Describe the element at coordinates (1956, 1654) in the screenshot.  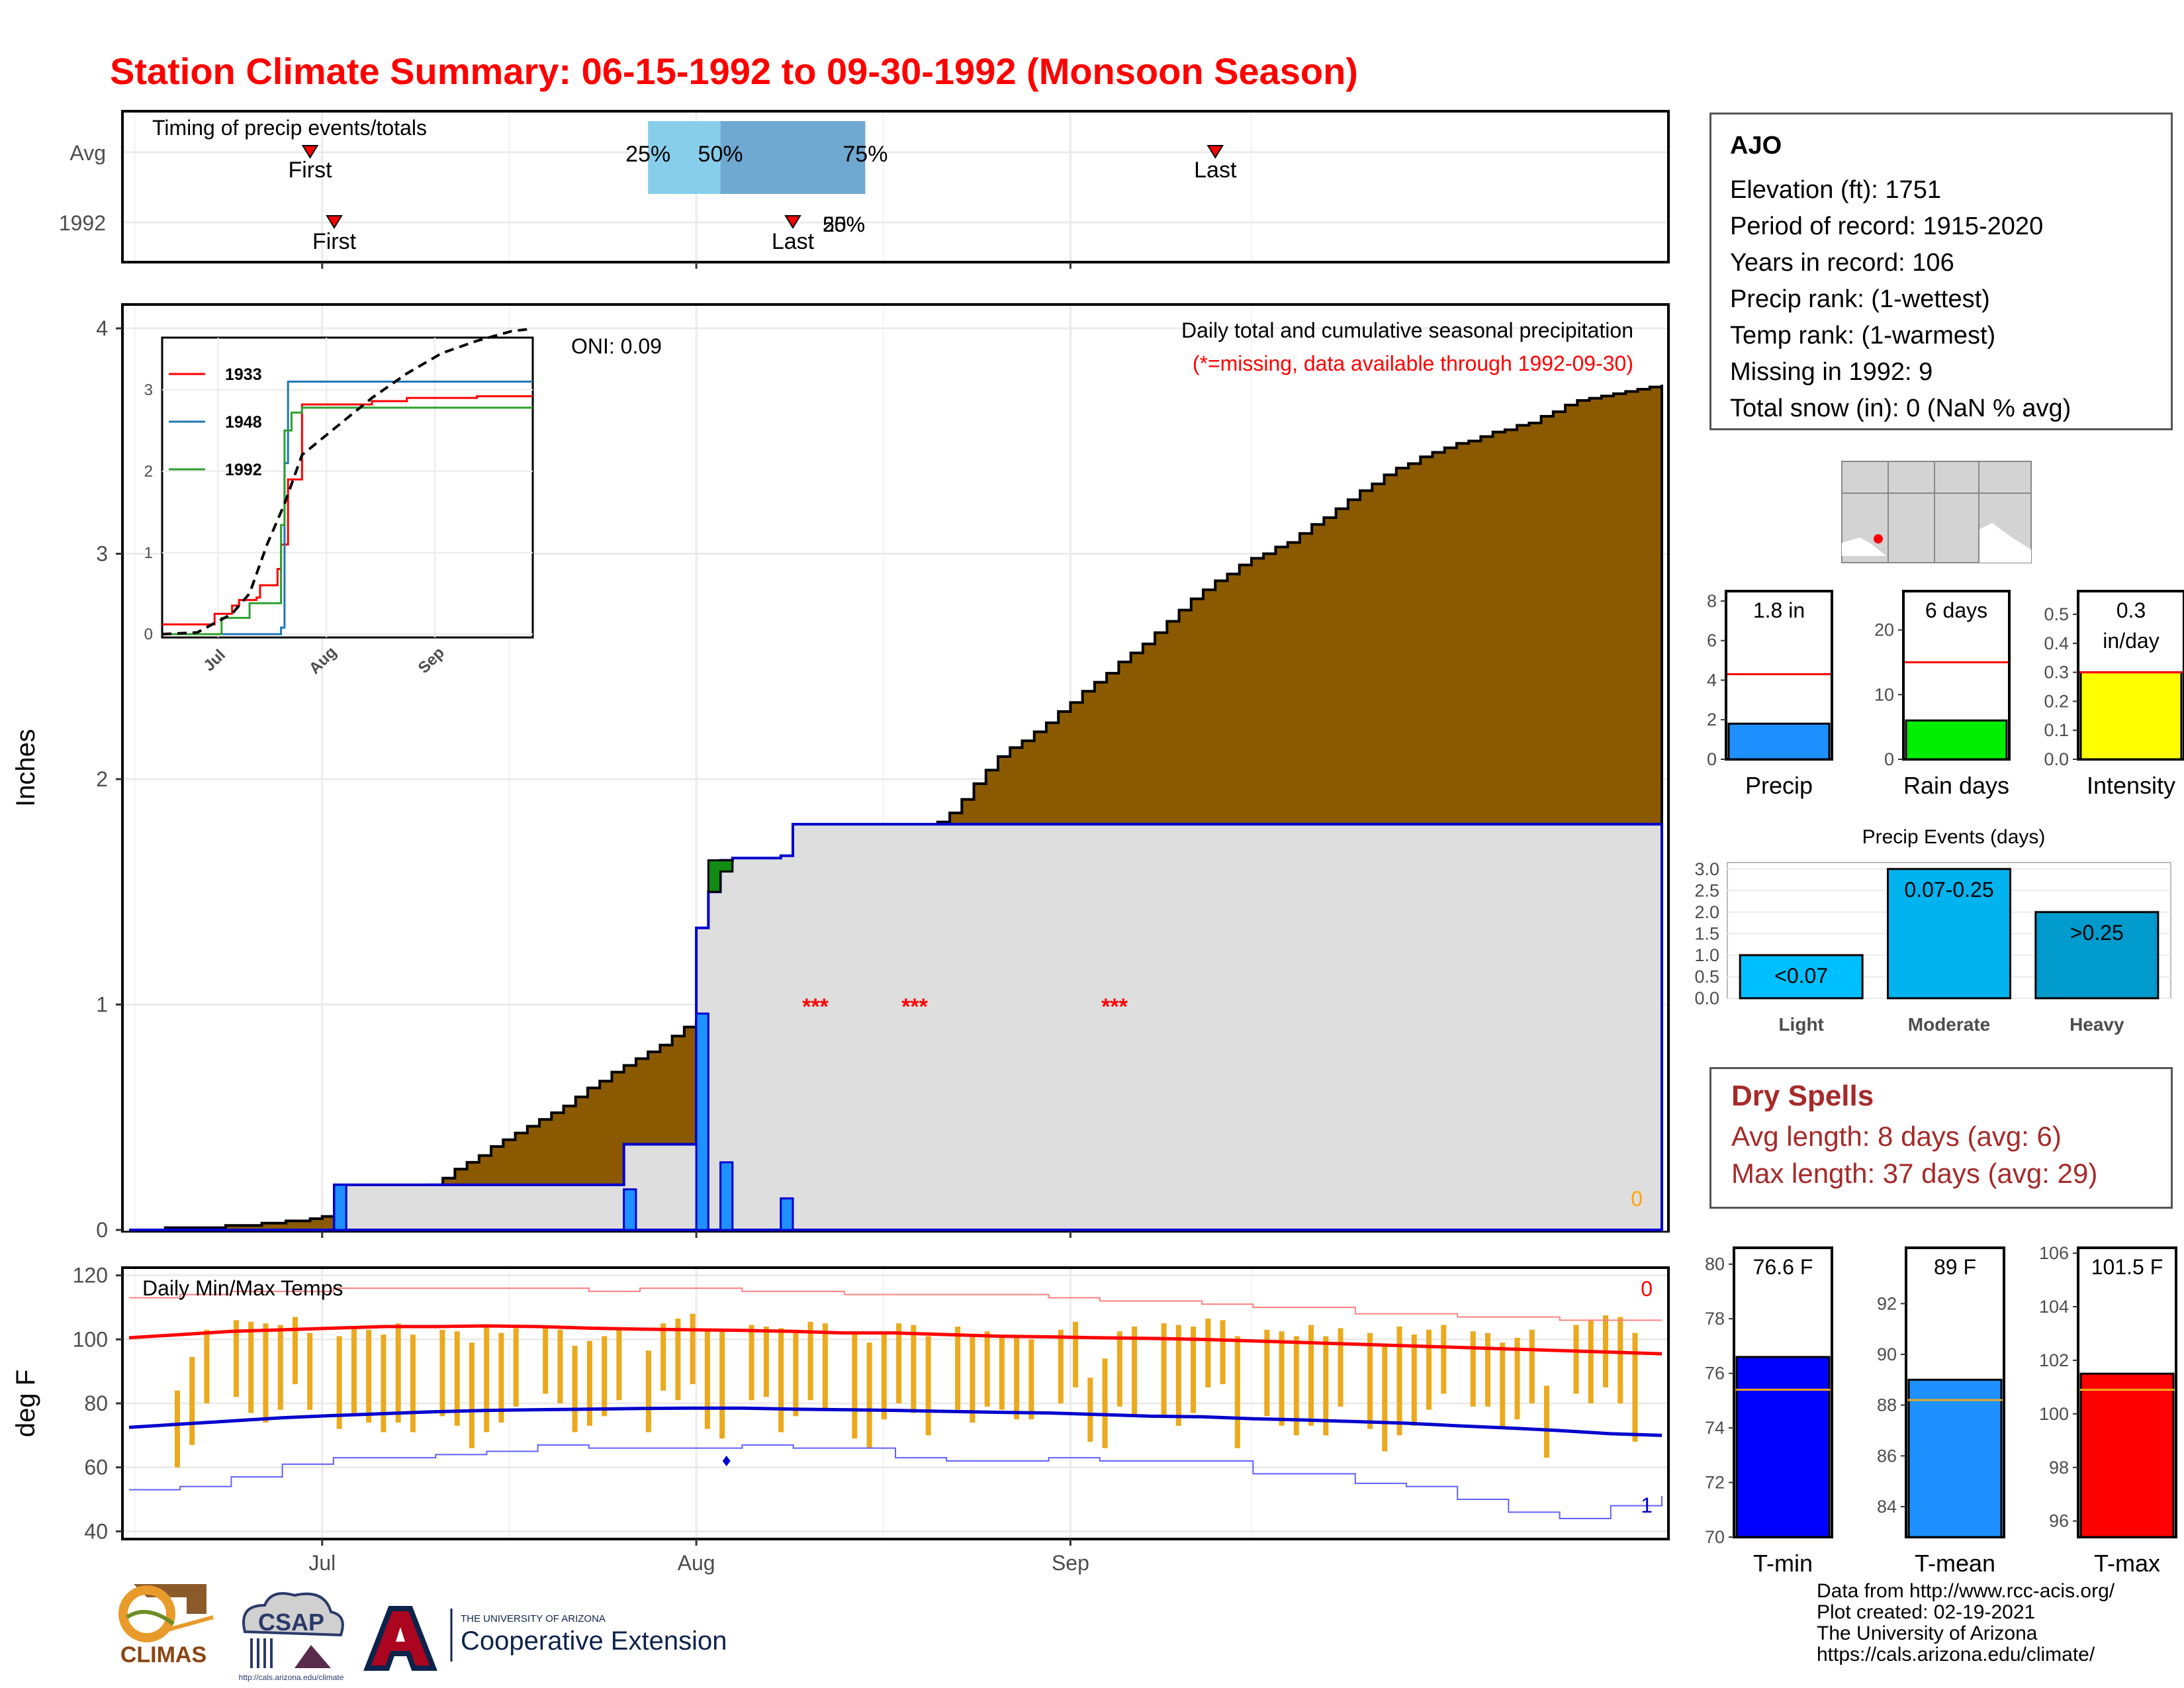
I see `note-website: https://cals.arizona.edu/climate/` at that location.